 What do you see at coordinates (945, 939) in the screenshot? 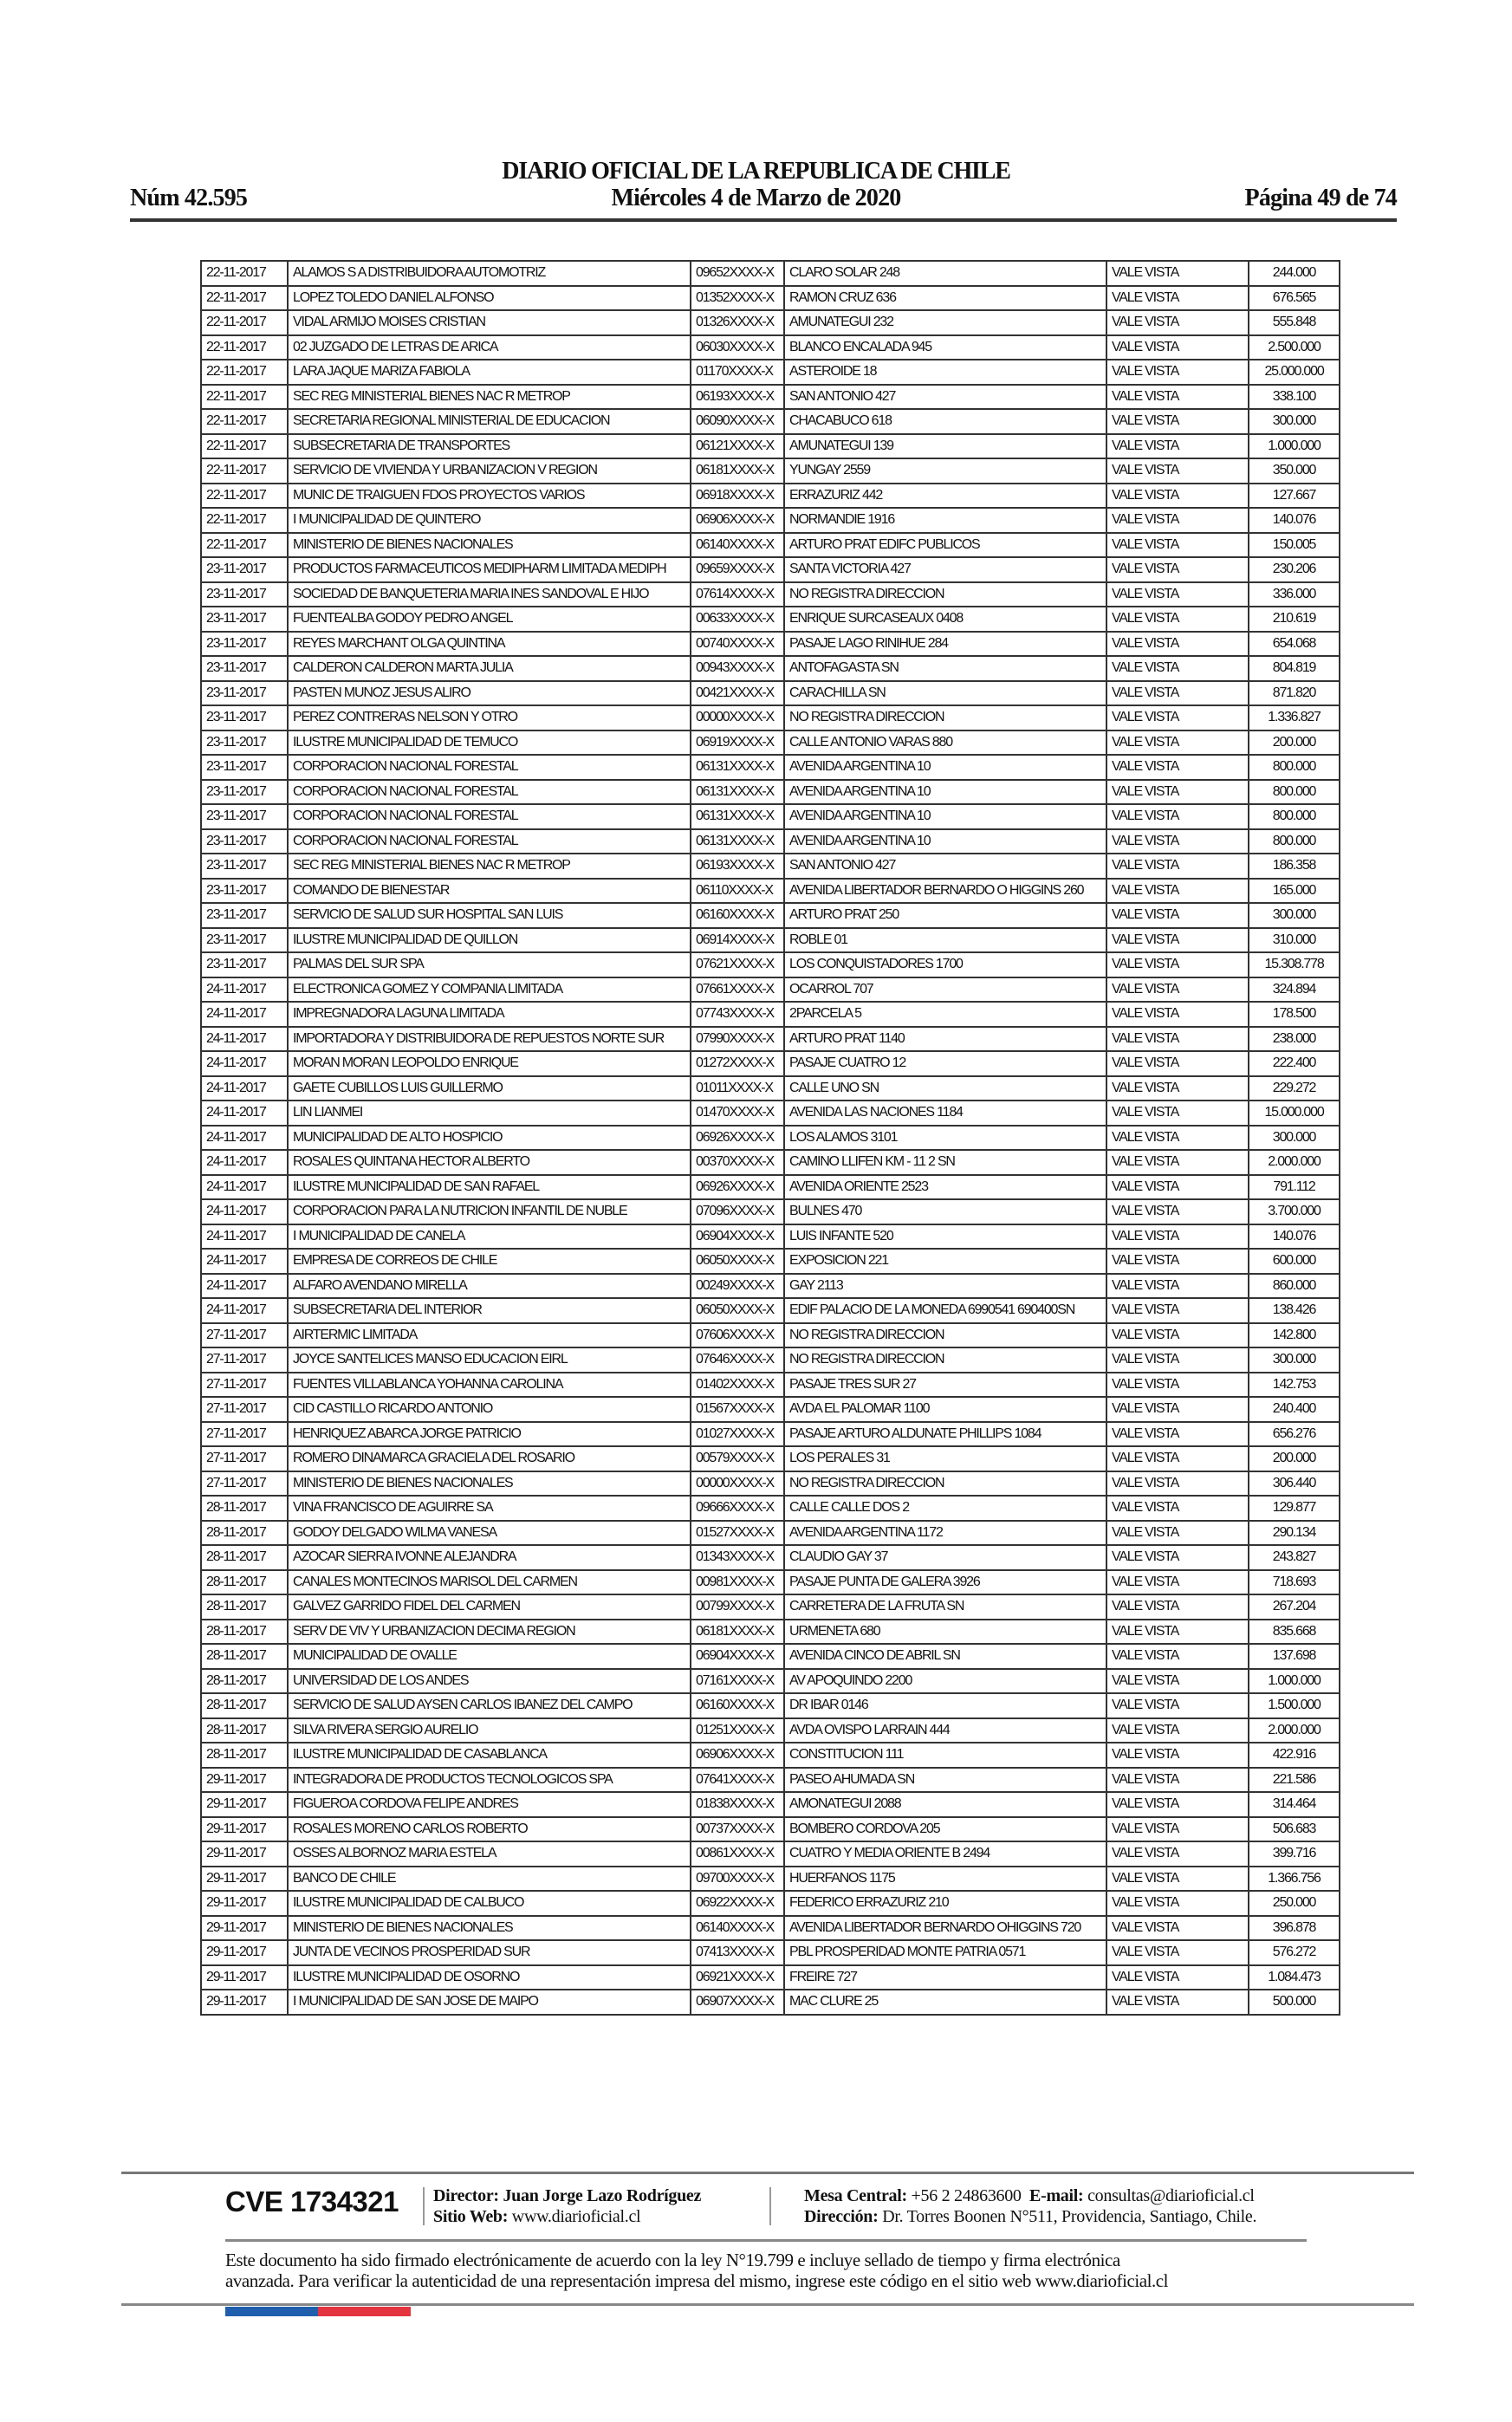
I see `cell-address: ROBLE 01` at bounding box center [945, 939].